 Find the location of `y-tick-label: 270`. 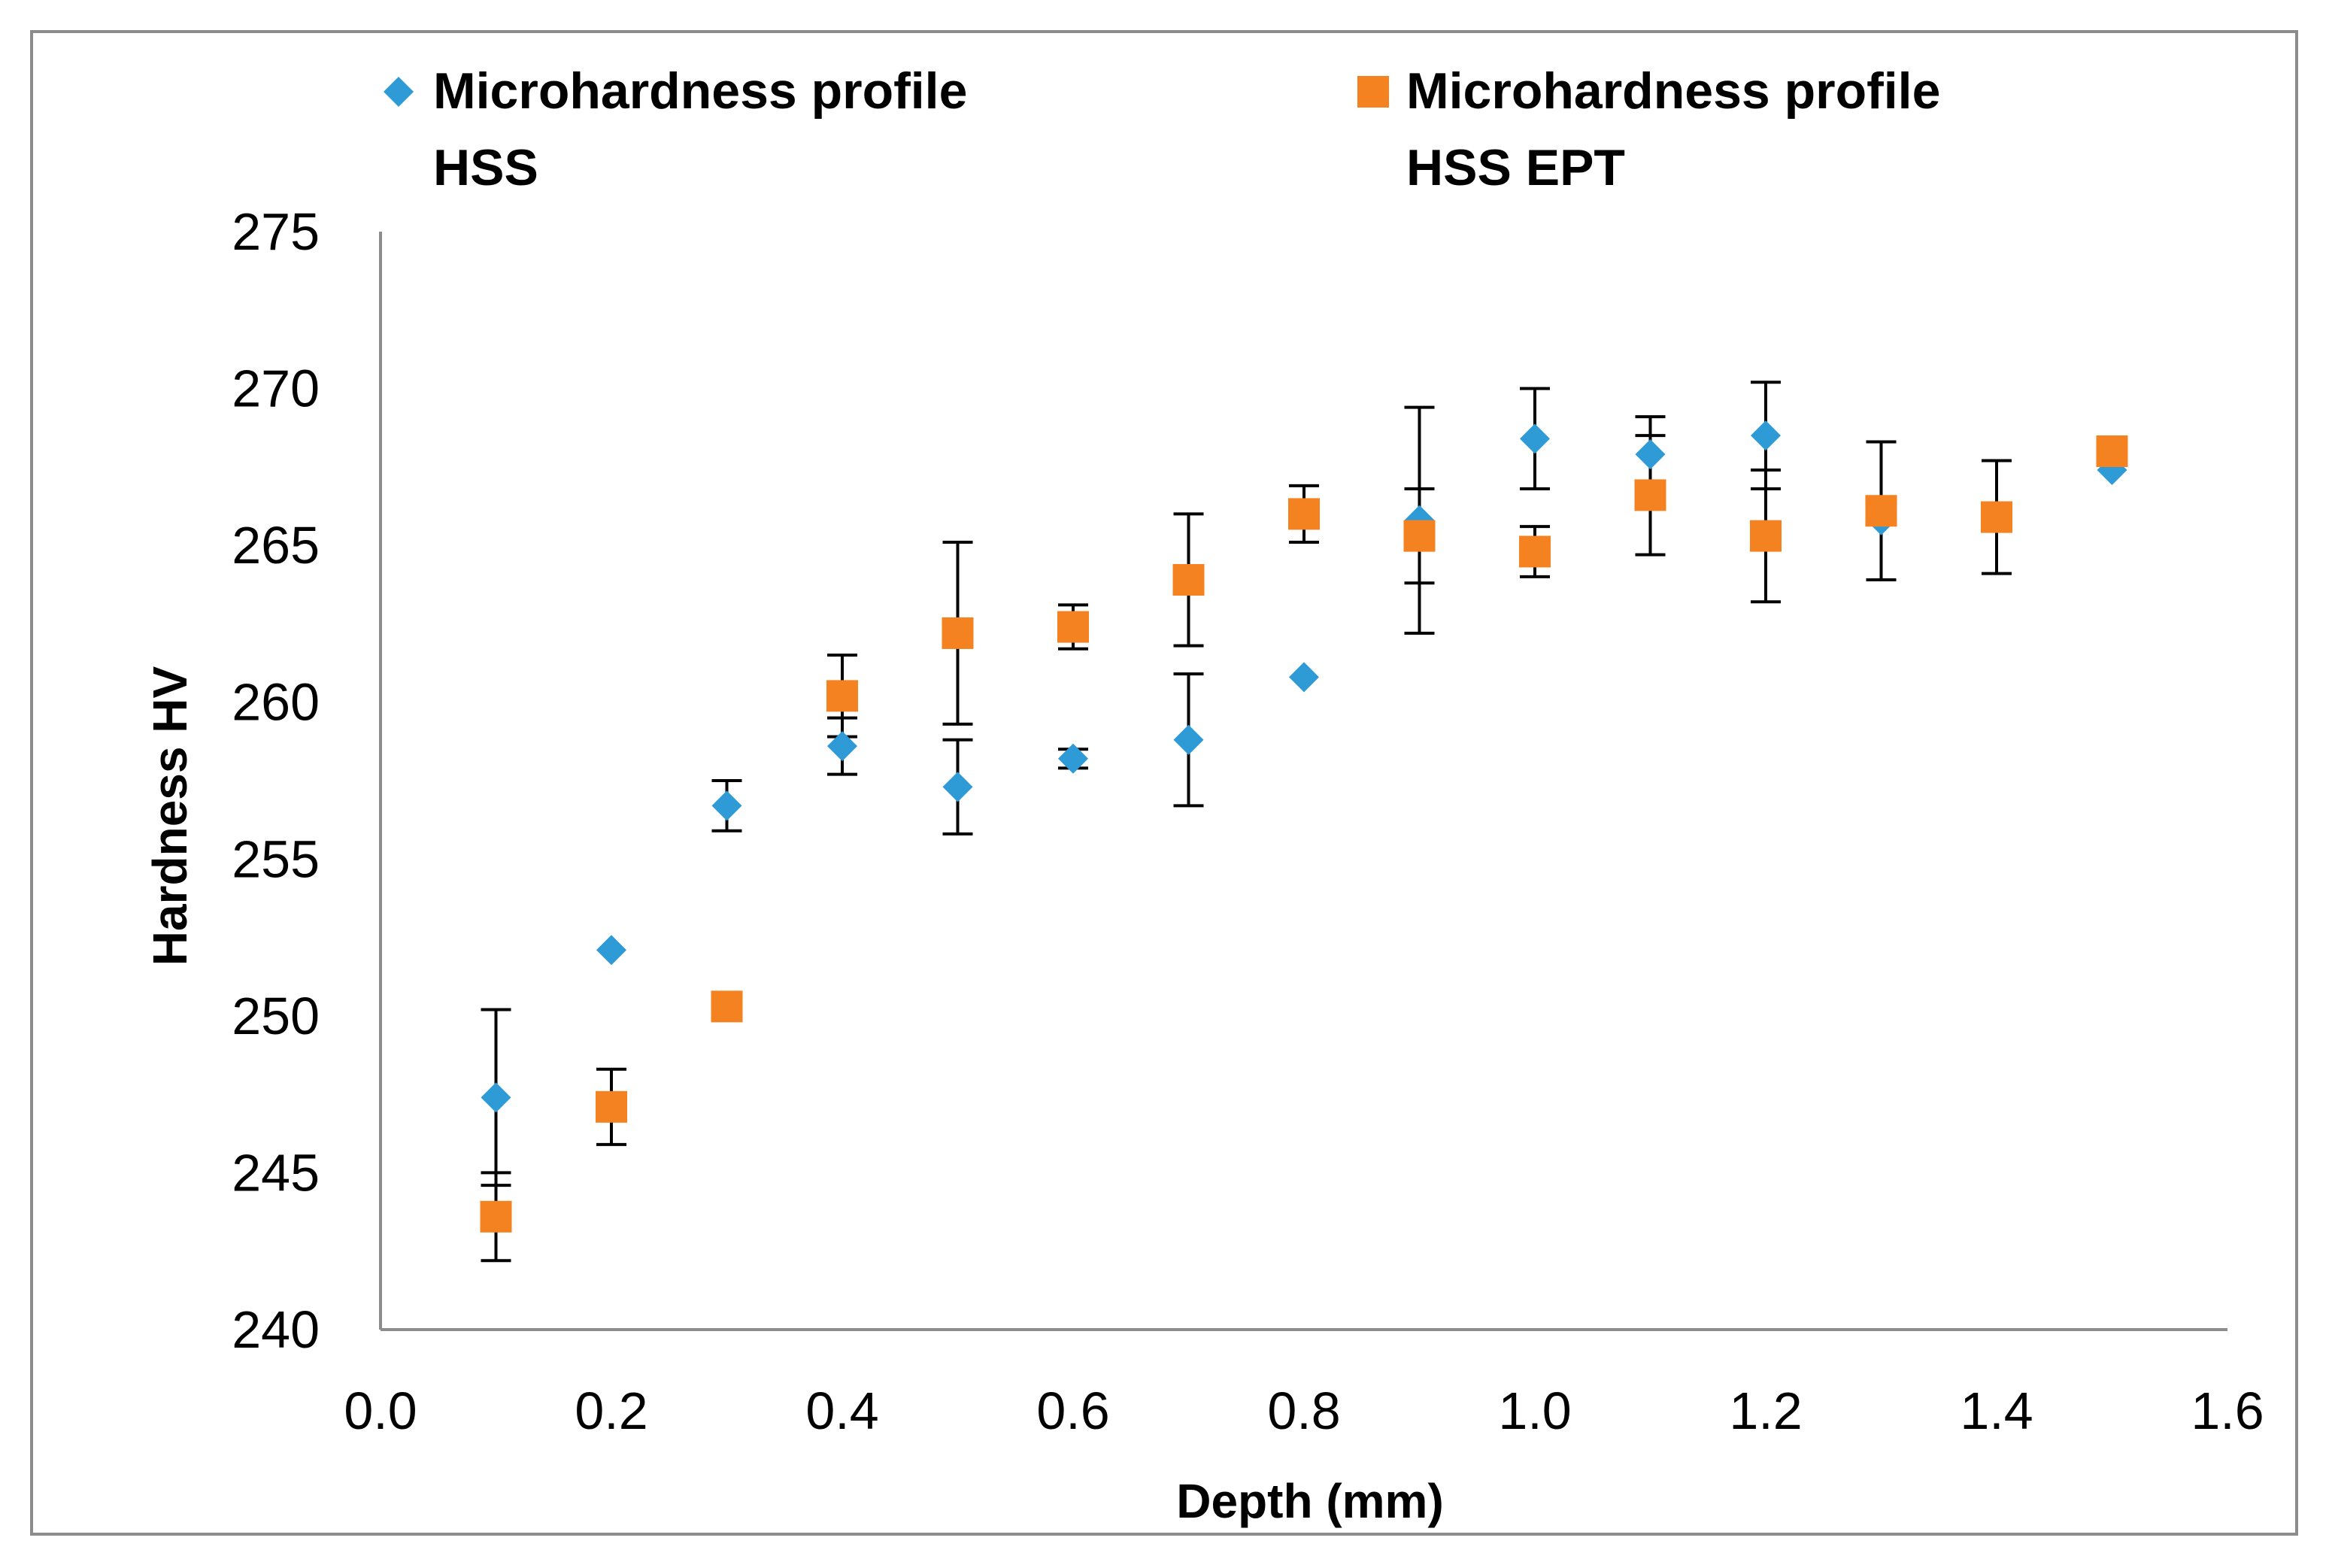

y-tick-label: 270 is located at coordinates (276, 389).